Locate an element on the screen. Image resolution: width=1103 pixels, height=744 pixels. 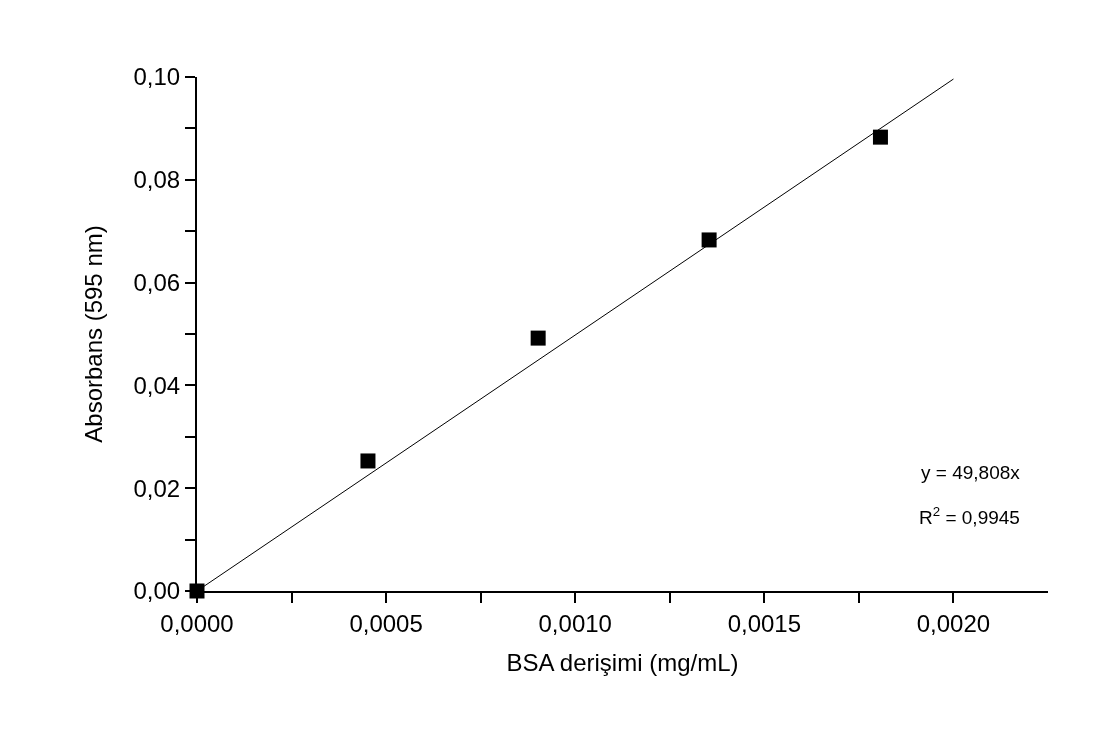
y-tick-label: 0,00 is located at coordinates (157, 591).